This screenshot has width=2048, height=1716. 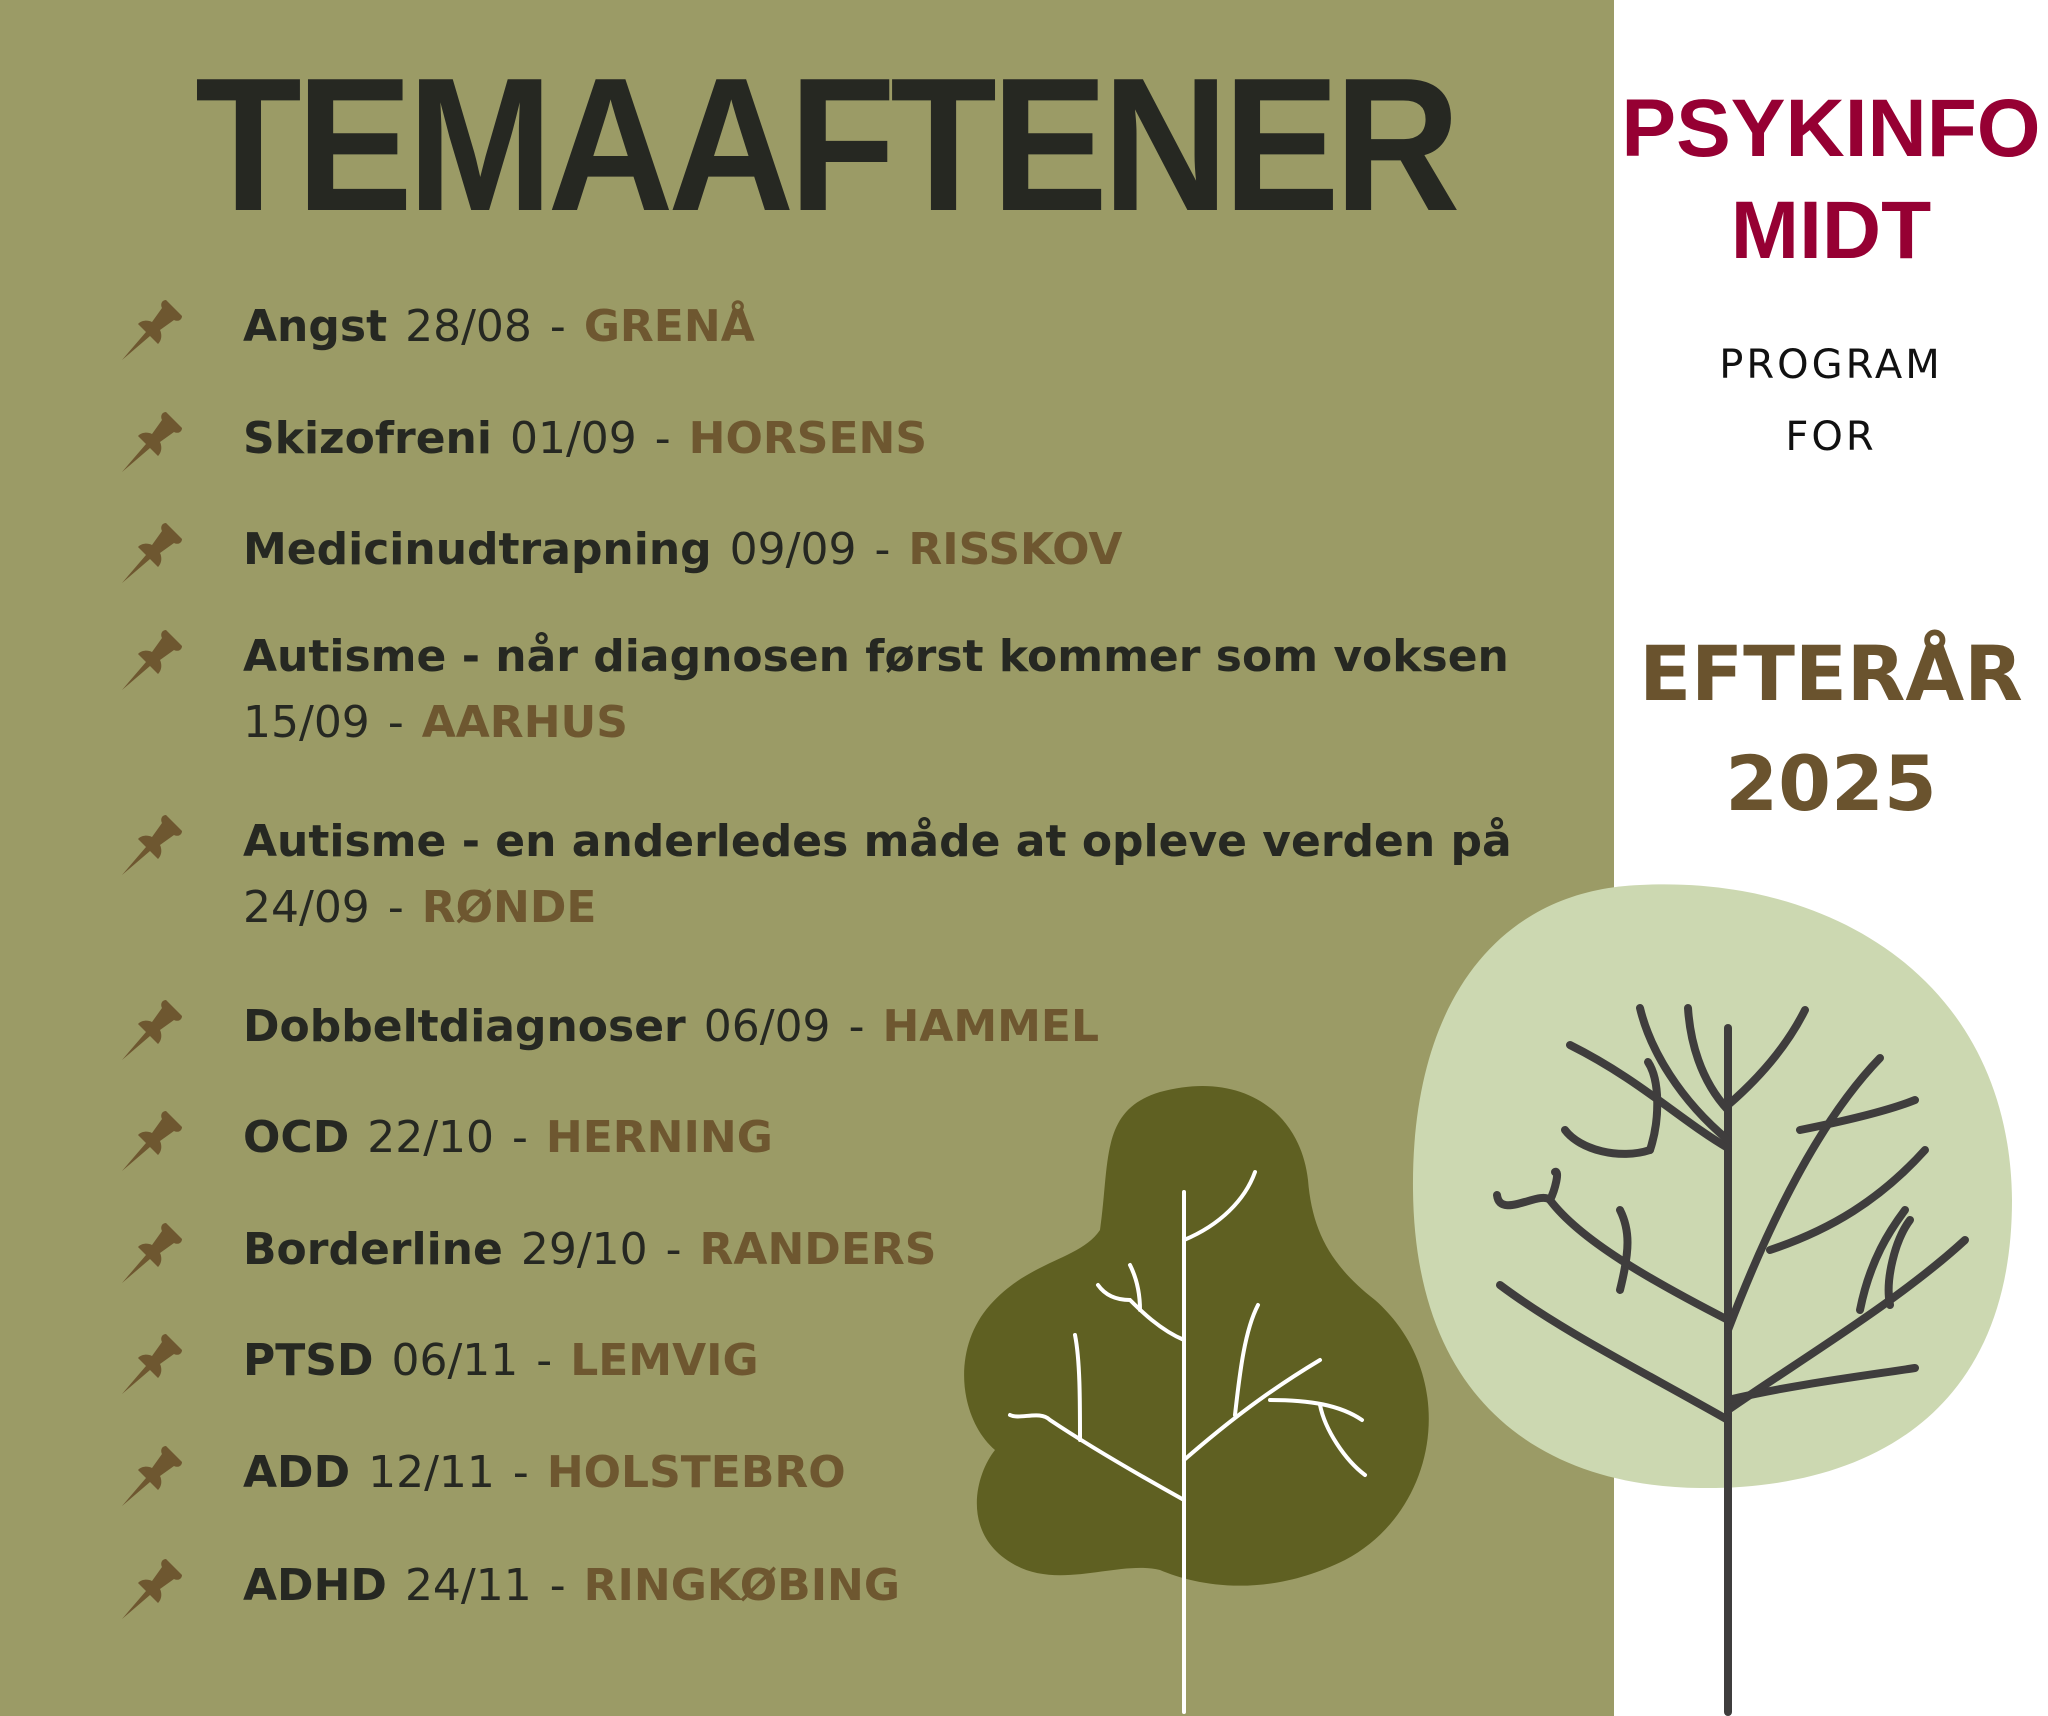 What do you see at coordinates (1712, 1300) in the screenshot?
I see `light-tree-icon` at bounding box center [1712, 1300].